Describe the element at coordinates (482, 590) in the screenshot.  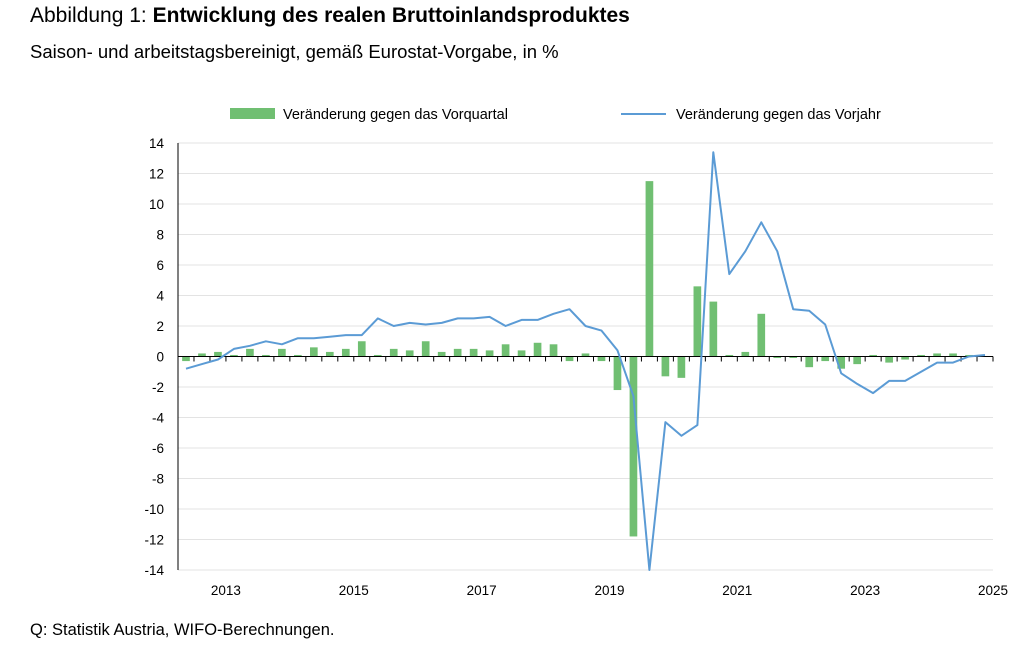
I see `x-tick-label: 2017` at that location.